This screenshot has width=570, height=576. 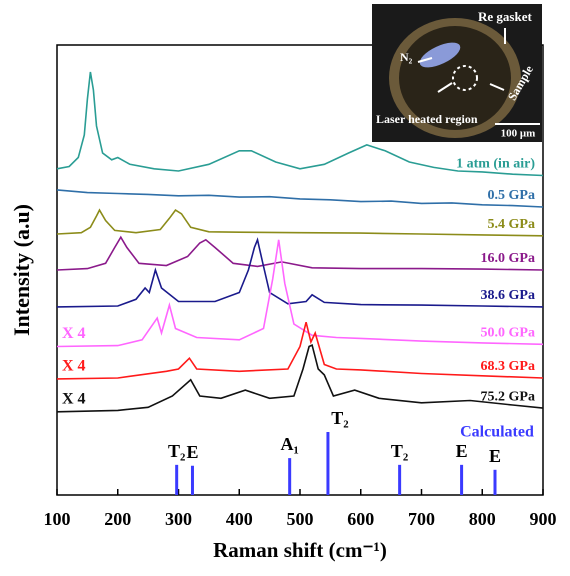 What do you see at coordinates (505, 16) in the screenshot?
I see `inset-label: Re gasket` at bounding box center [505, 16].